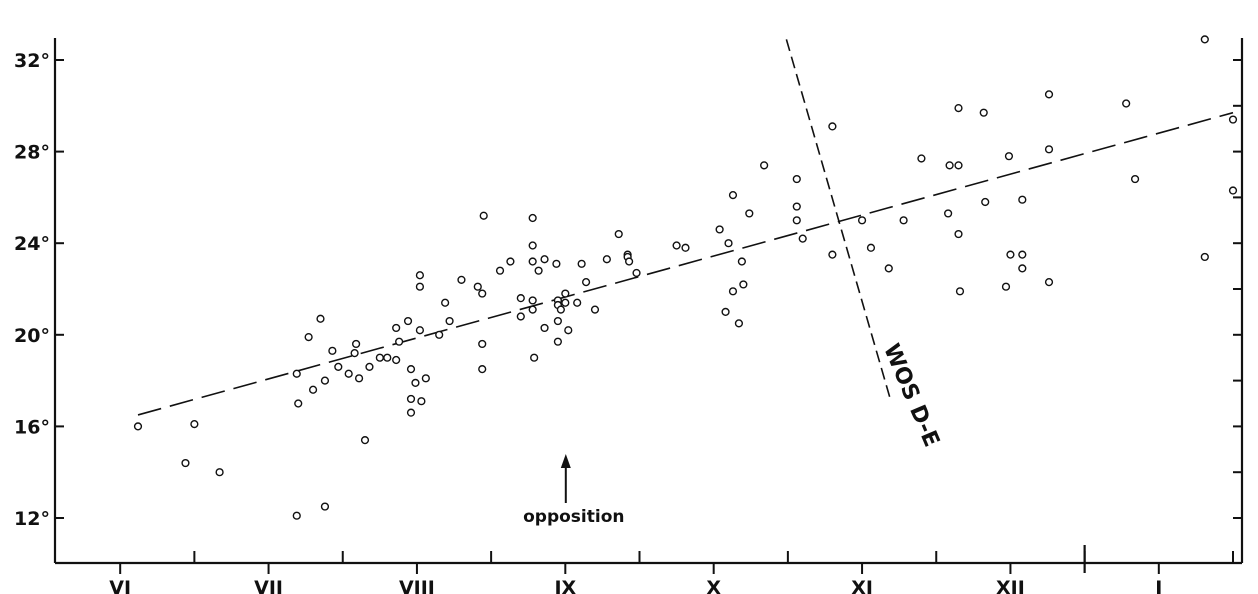 This screenshot has width=1258, height=594. What do you see at coordinates (32, 519) in the screenshot?
I see `y-tick-label: 12°` at bounding box center [32, 519].